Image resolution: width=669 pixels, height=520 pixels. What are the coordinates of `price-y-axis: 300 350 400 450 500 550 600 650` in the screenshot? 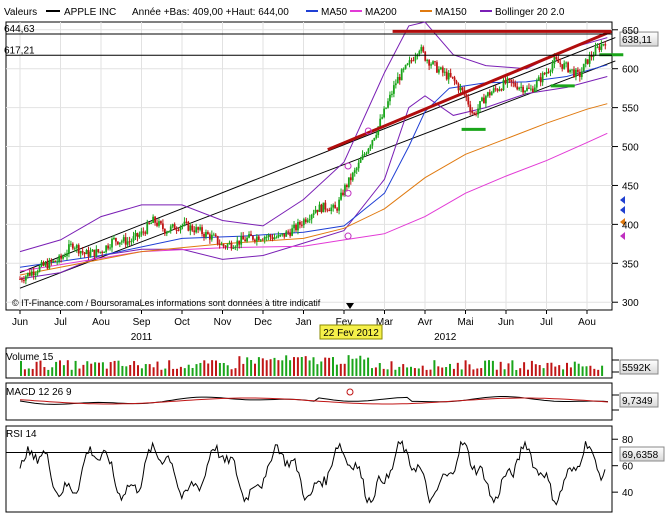 It's located at (625, 167).